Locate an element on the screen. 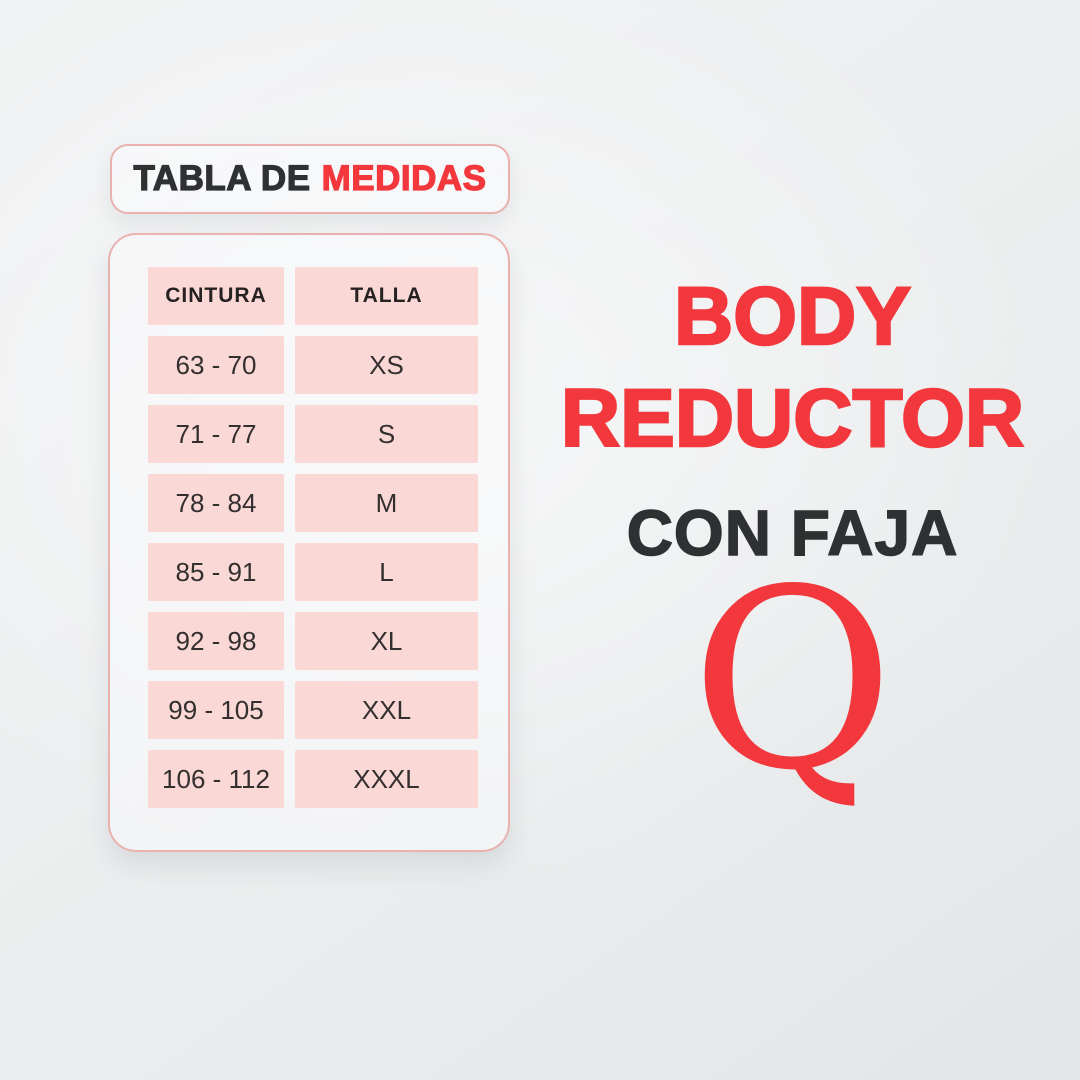 This screenshot has height=1080, width=1080. product-title-line2: REDUCTOR is located at coordinates (793, 418).